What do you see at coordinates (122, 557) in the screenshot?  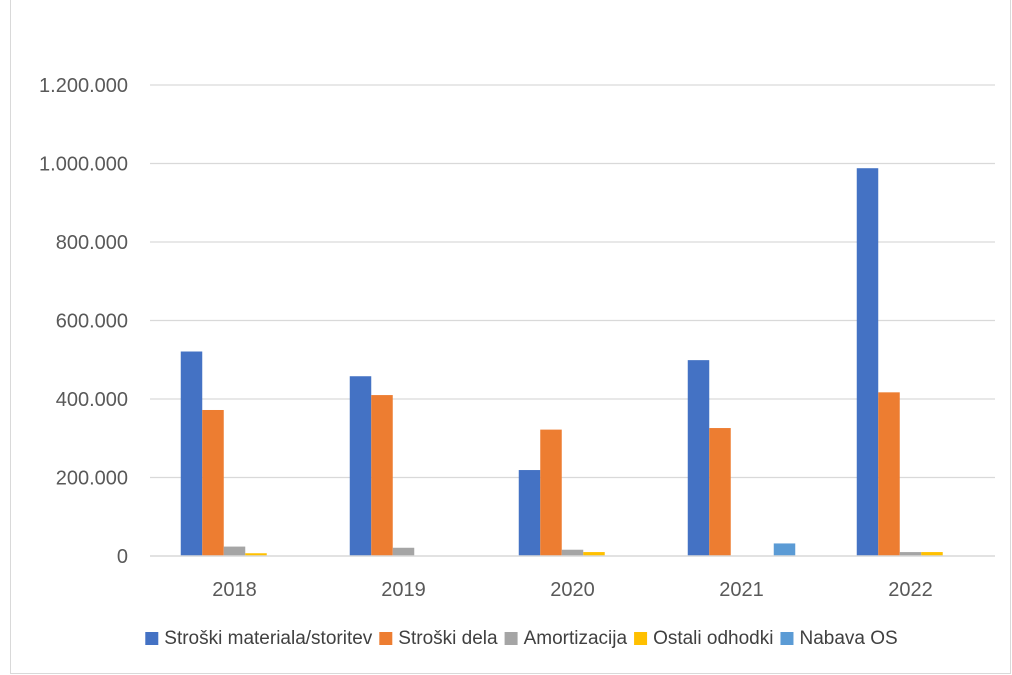 I see `y-tick-label: 0` at bounding box center [122, 557].